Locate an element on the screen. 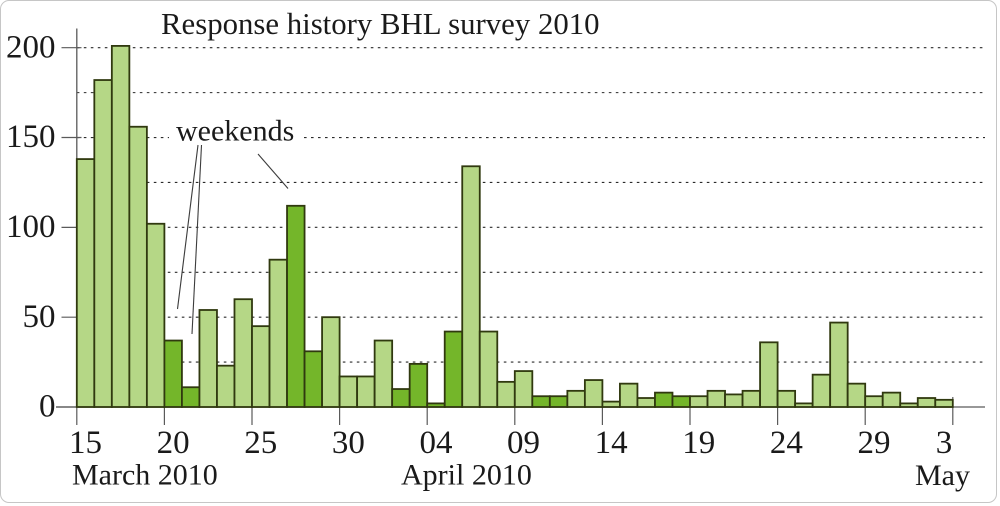  month-label-march: March 2010 is located at coordinates (145, 475).